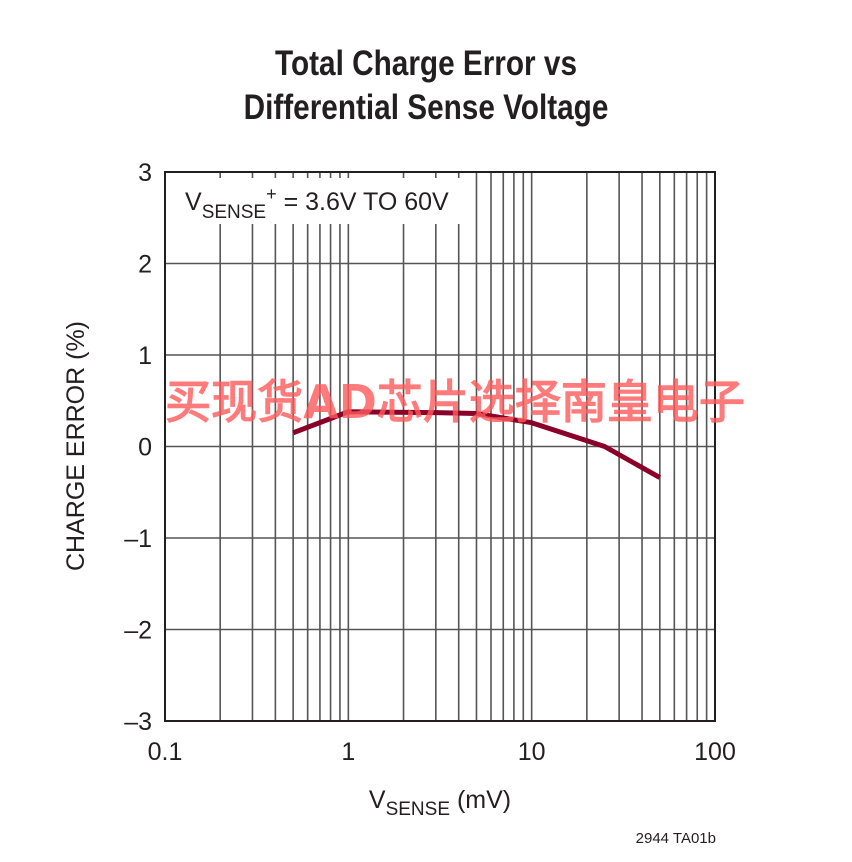 This screenshot has width=852, height=862. What do you see at coordinates (165, 752) in the screenshot?
I see `x-tick-label: 0.1` at bounding box center [165, 752].